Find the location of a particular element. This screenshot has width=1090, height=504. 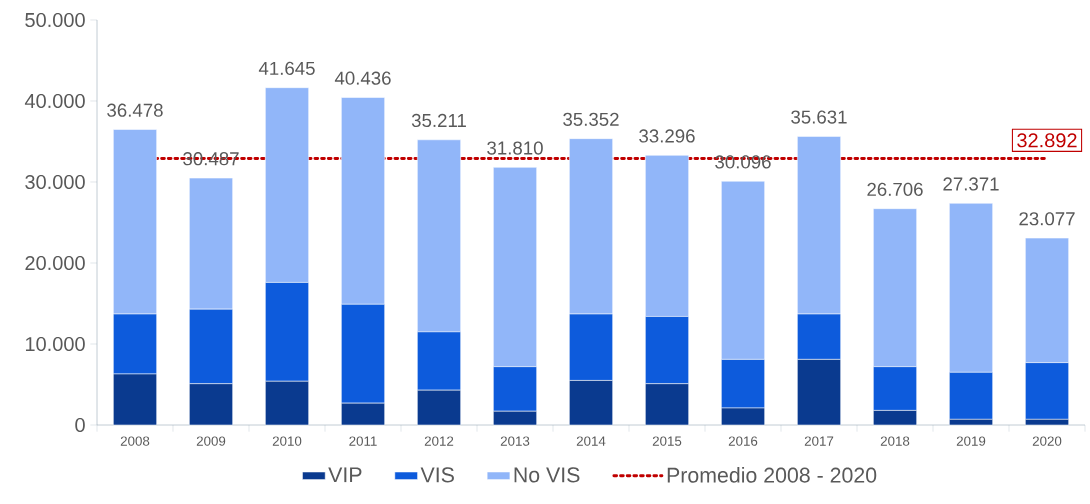

x-tick-label: 2012 is located at coordinates (439, 441).